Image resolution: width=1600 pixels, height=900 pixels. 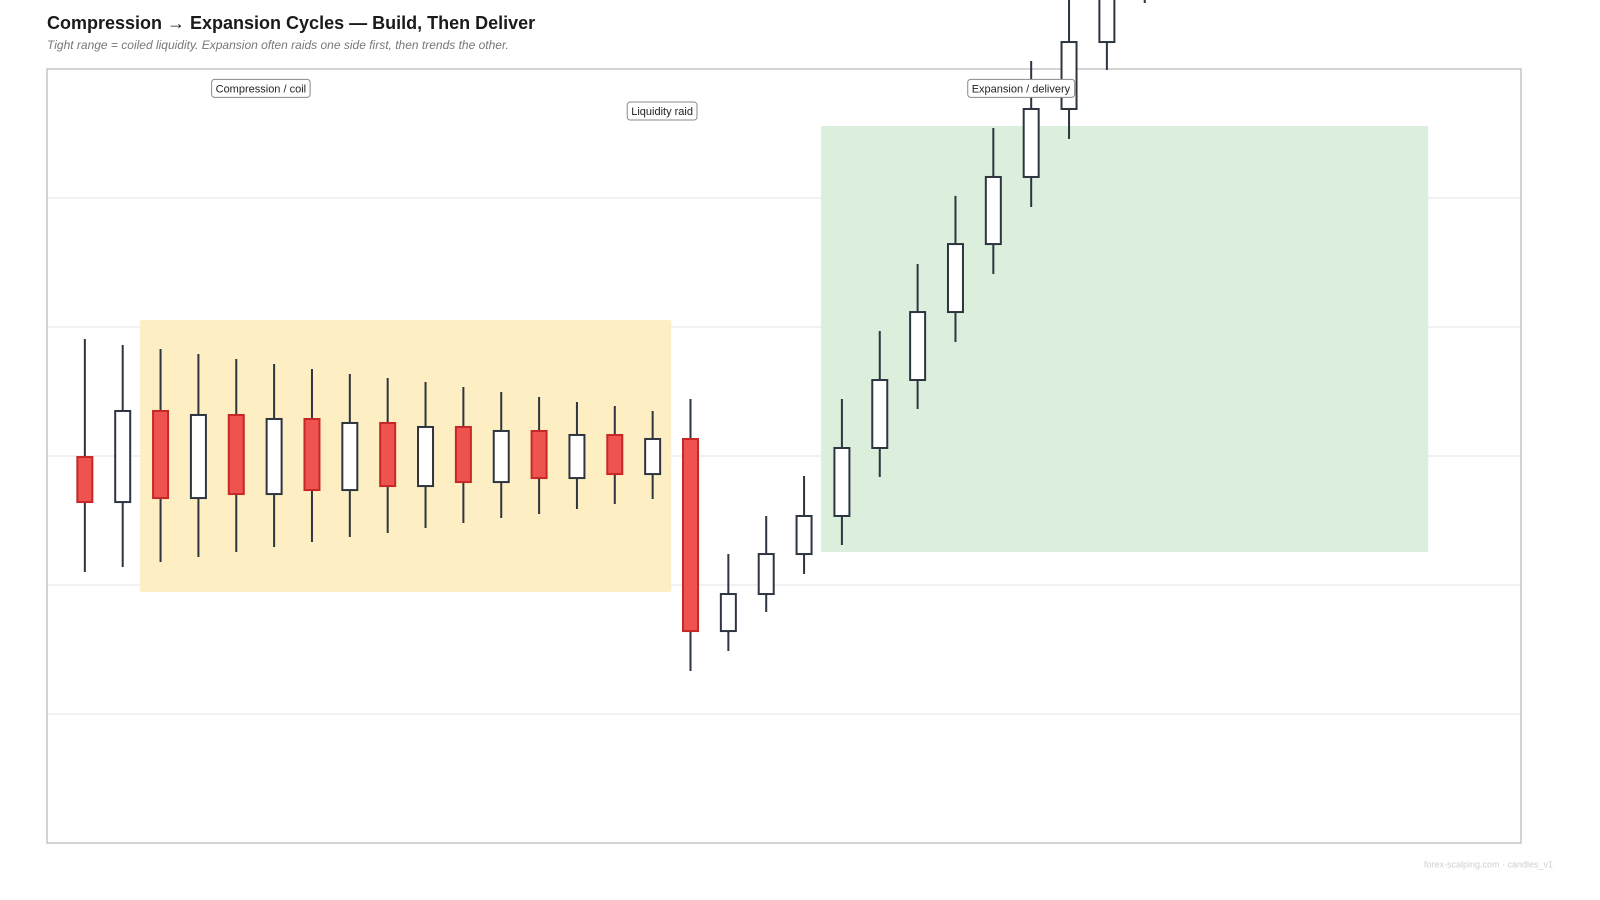 I want to click on annotation: Compression / coil, so click(x=261, y=89).